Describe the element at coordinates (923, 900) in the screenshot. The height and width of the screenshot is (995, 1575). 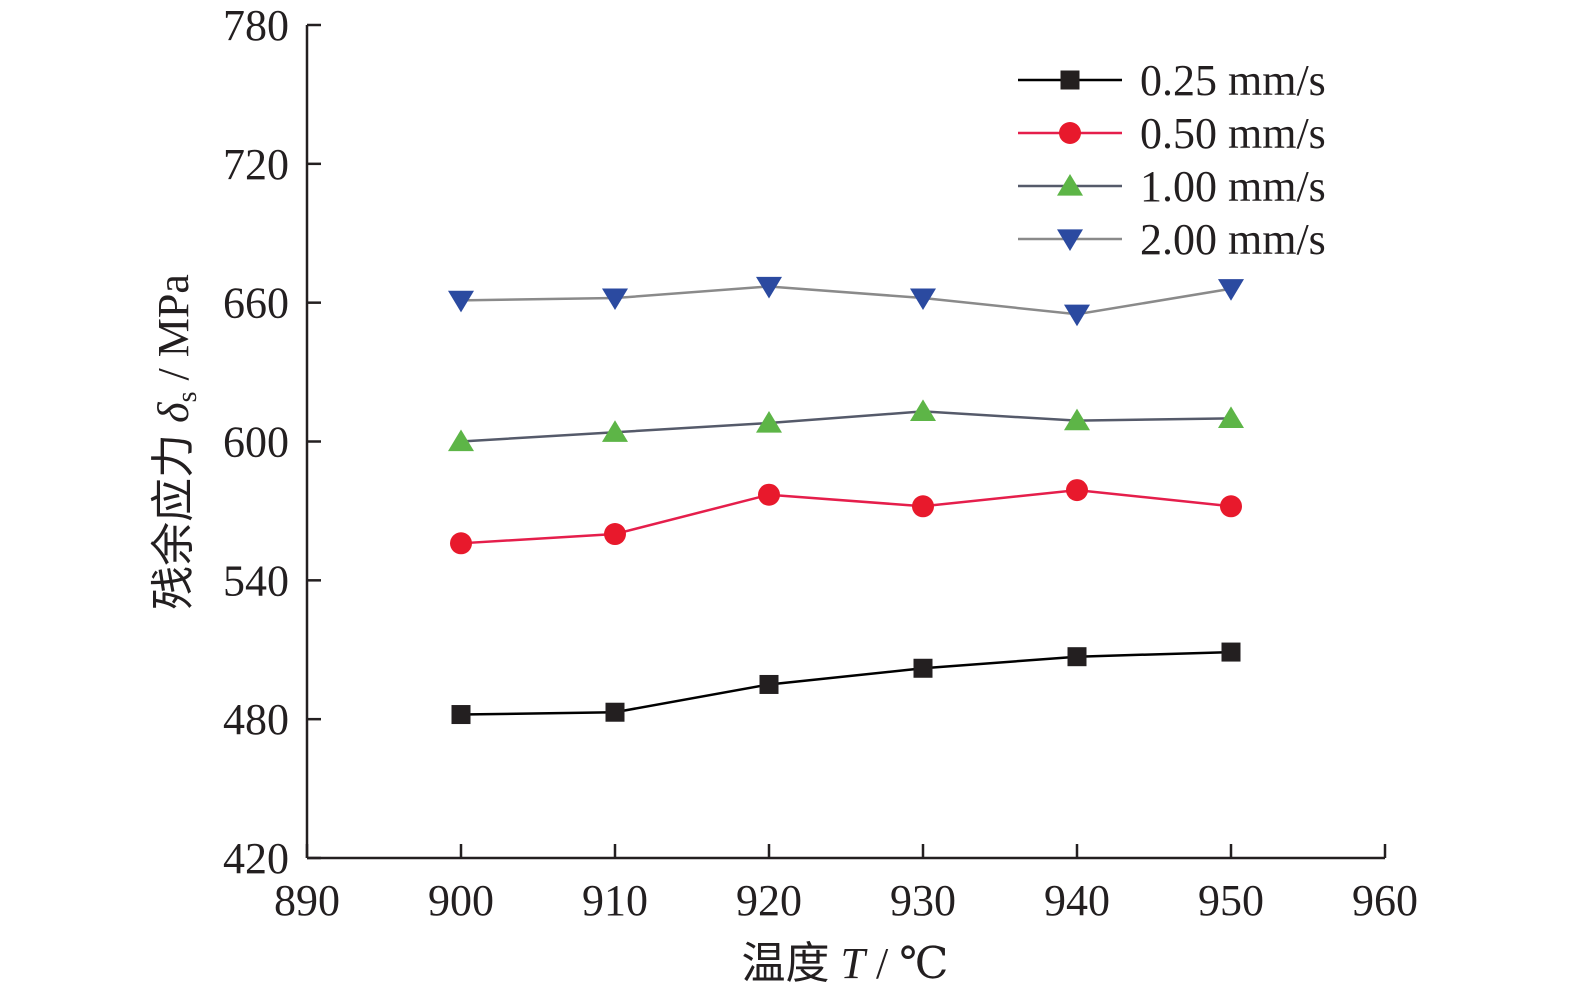
I see `x-tick-label: 930` at that location.